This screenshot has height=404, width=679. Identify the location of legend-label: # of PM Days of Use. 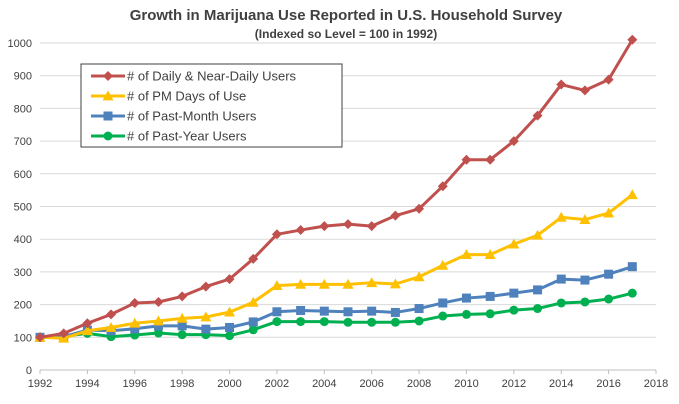
(186, 96).